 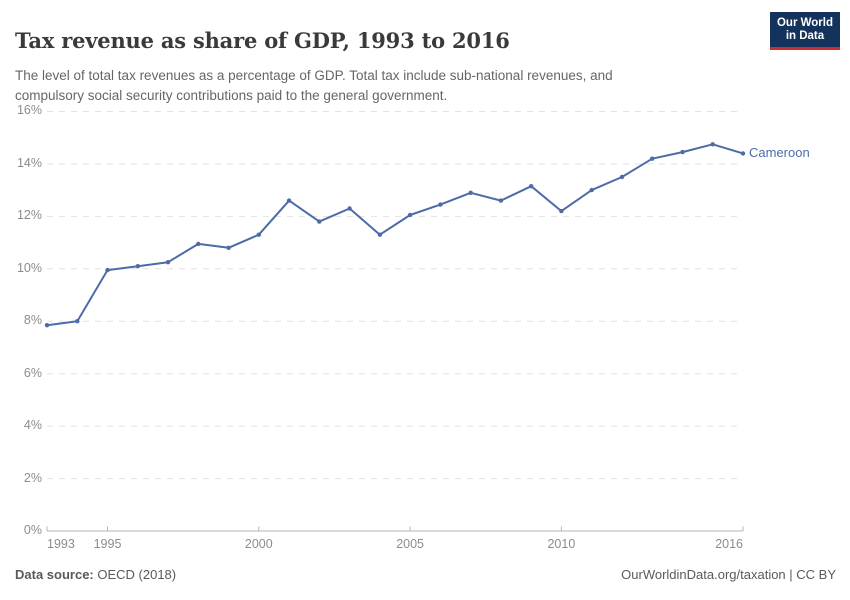 What do you see at coordinates (32, 372) in the screenshot?
I see `y-axis-label: 6%` at bounding box center [32, 372].